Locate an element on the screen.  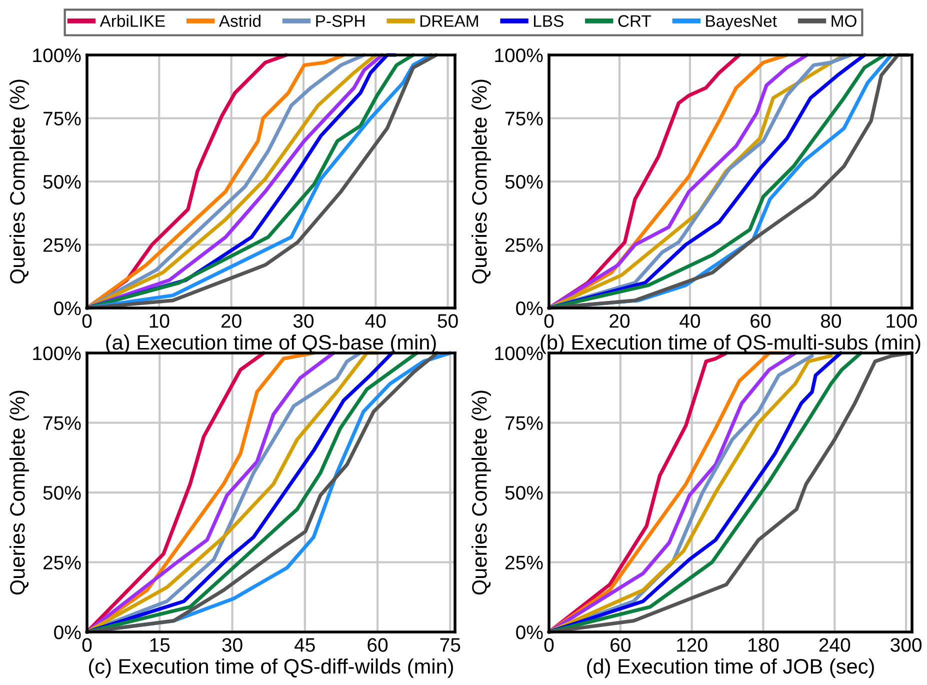
x-tick-label: 180 is located at coordinates (763, 645).